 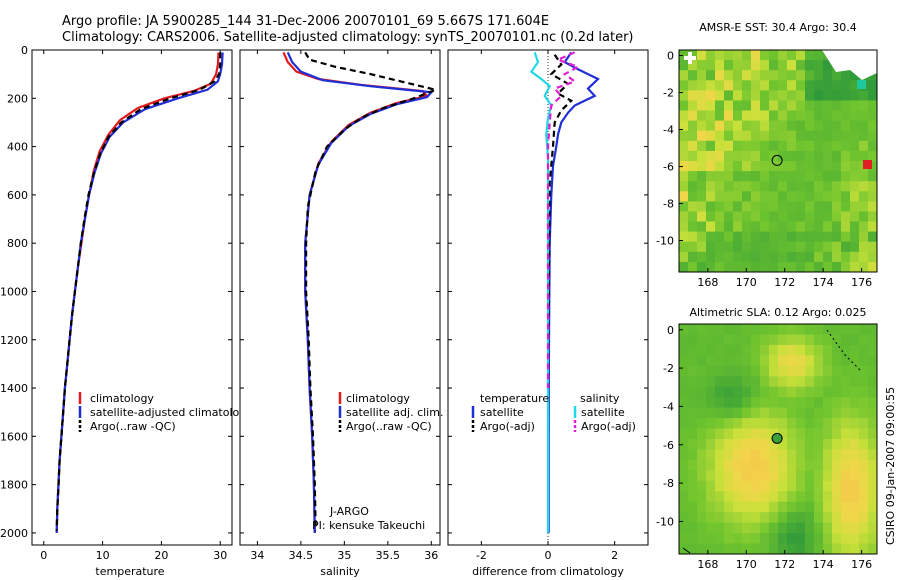 I want to click on x-tick-label: 168, so click(x=707, y=564).